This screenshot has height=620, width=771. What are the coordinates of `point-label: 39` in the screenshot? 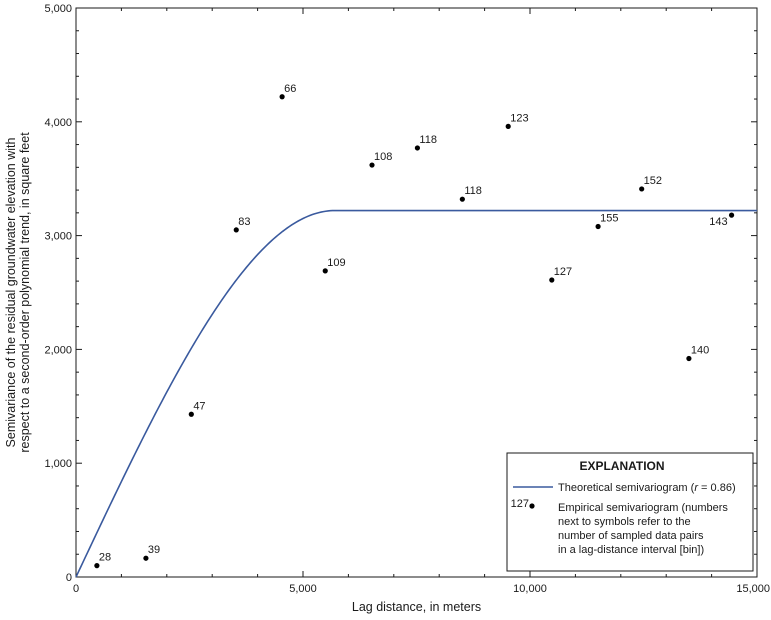 It's located at (154, 550).